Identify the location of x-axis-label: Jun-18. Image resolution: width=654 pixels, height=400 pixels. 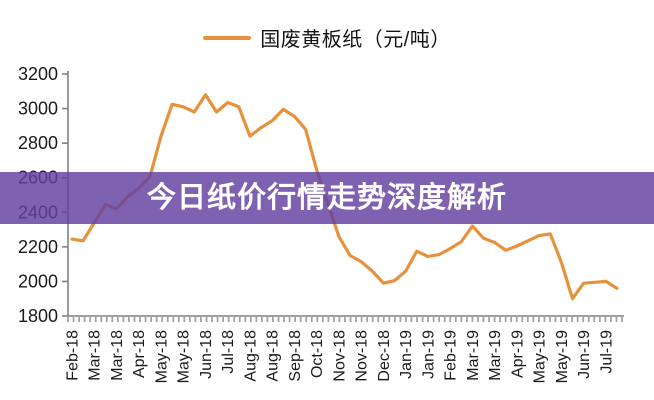
(206, 354).